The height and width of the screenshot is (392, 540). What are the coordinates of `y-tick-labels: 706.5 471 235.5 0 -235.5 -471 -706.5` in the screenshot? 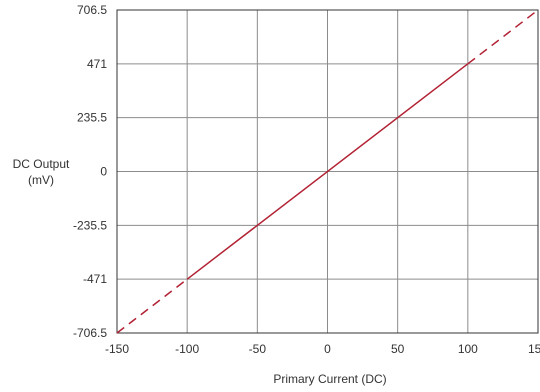 It's located at (90, 171).